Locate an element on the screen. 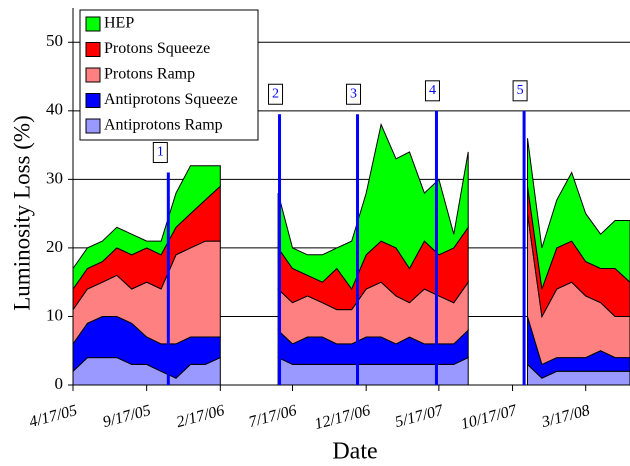 The height and width of the screenshot is (466, 630). y-tick-label: 10 is located at coordinates (54, 314).